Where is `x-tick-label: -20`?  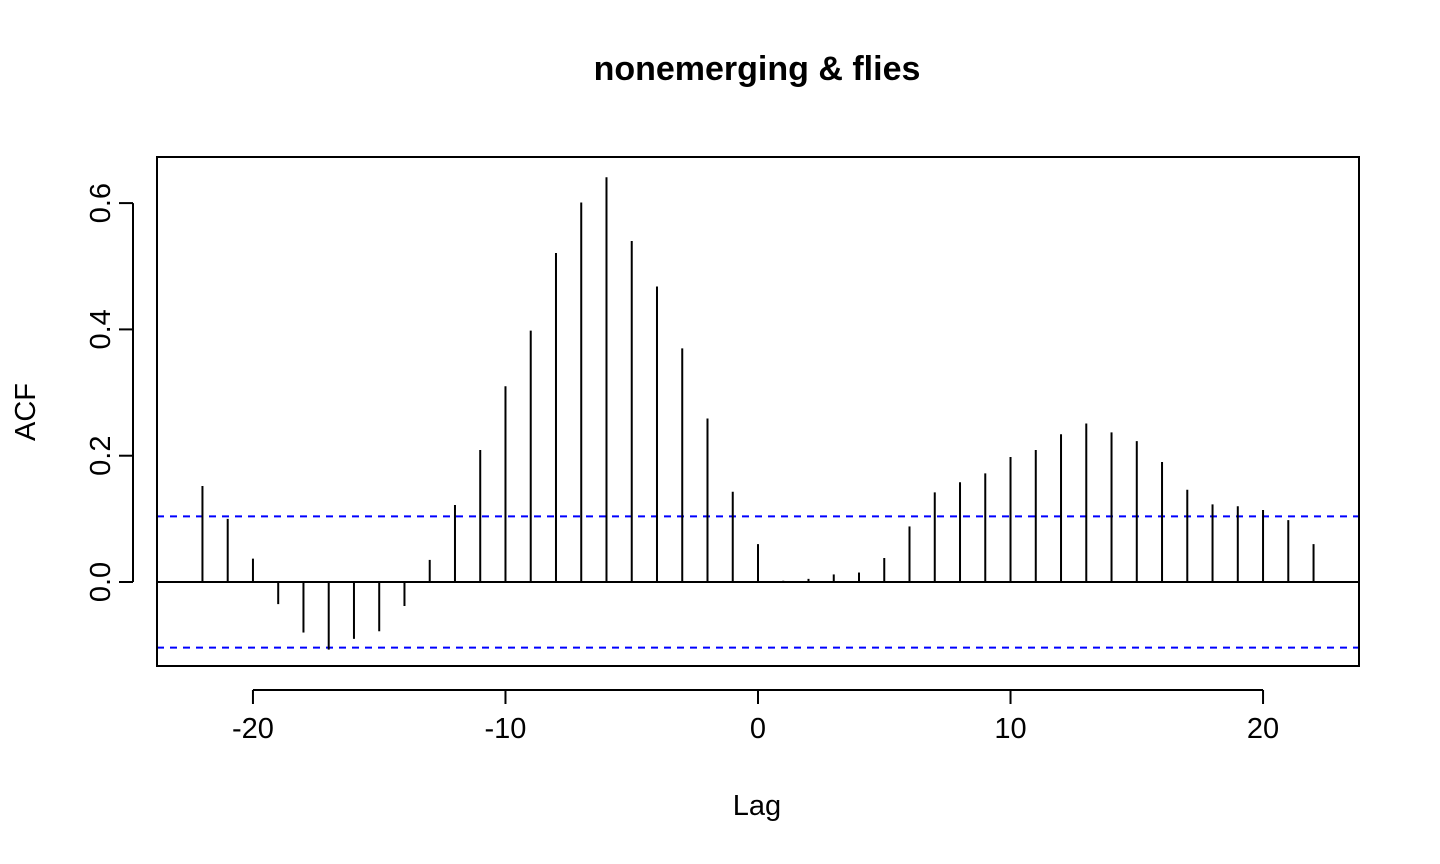 x-tick-label: -20 is located at coordinates (253, 729).